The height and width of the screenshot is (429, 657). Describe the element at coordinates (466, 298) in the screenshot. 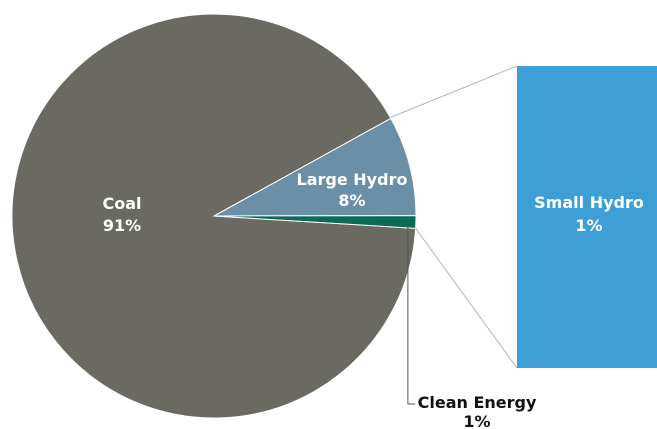

I see `connector-bottom` at that location.